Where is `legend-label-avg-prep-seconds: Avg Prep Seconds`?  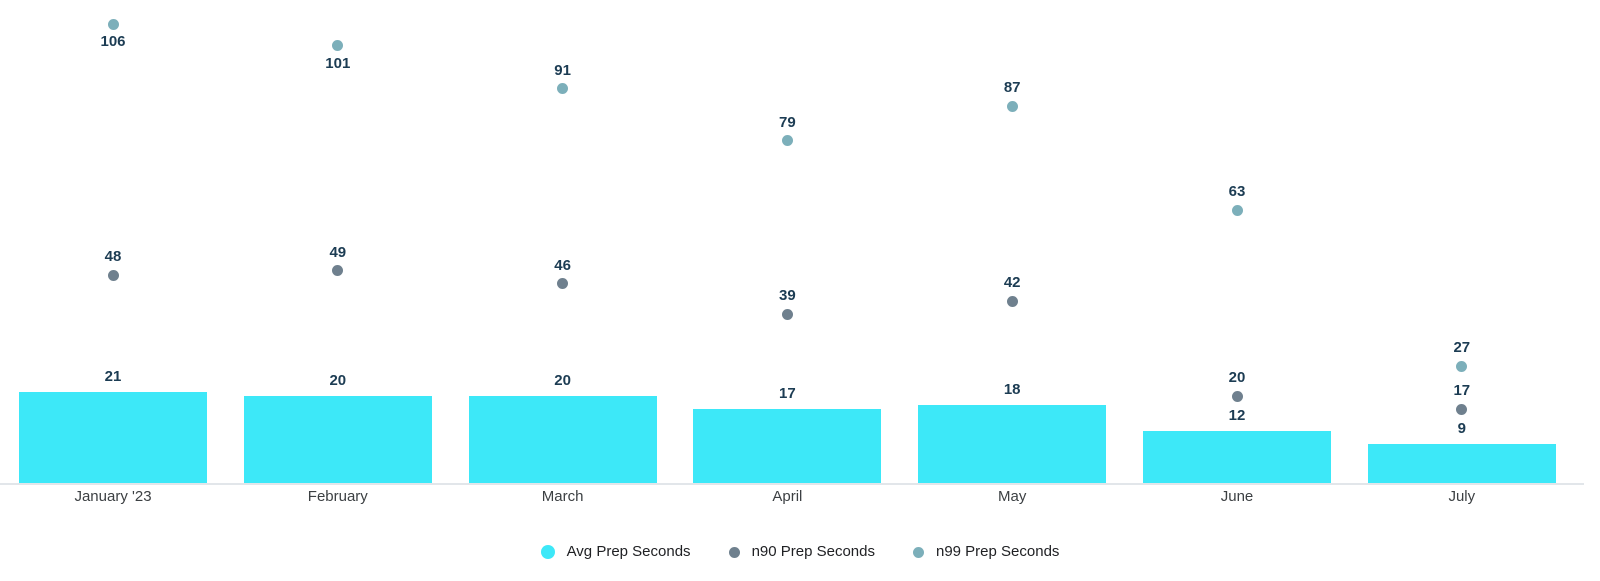
legend-label-avg-prep-seconds: Avg Prep Seconds is located at coordinates (628, 551).